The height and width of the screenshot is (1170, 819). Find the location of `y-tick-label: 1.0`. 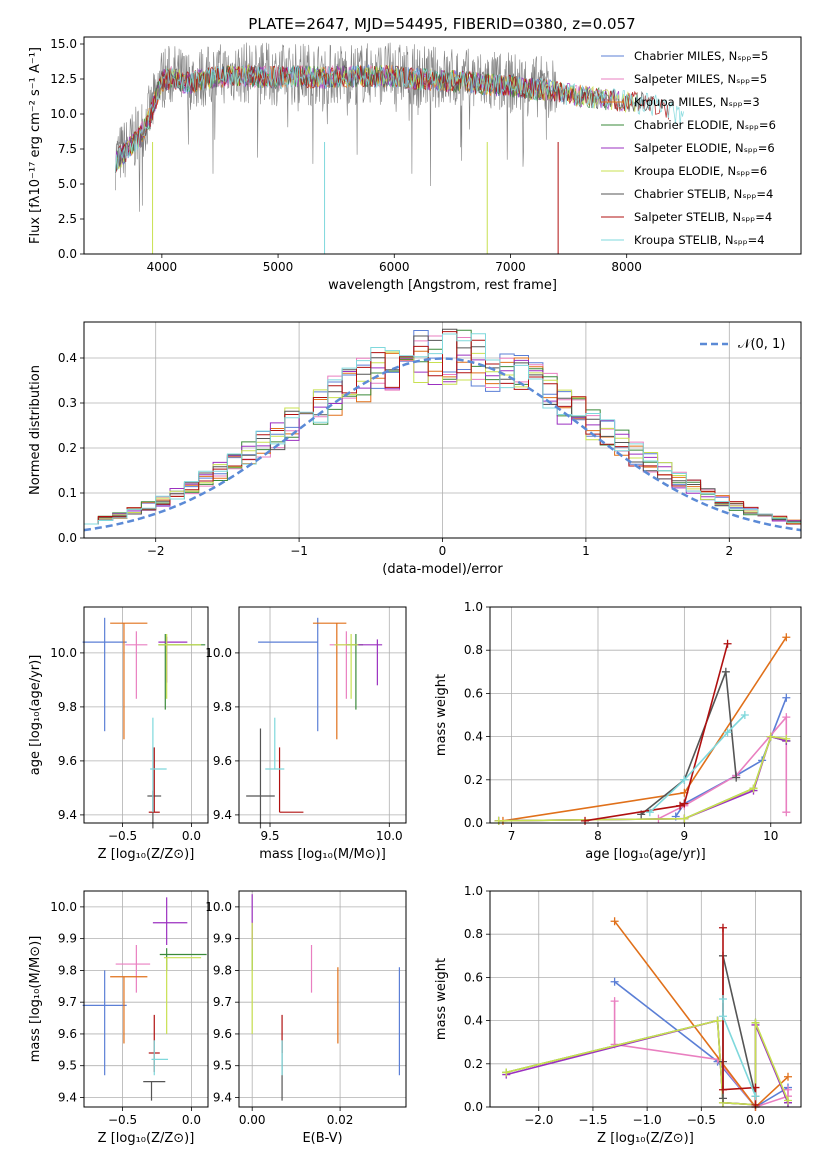

y-tick-label: 1.0 is located at coordinates (473, 607).